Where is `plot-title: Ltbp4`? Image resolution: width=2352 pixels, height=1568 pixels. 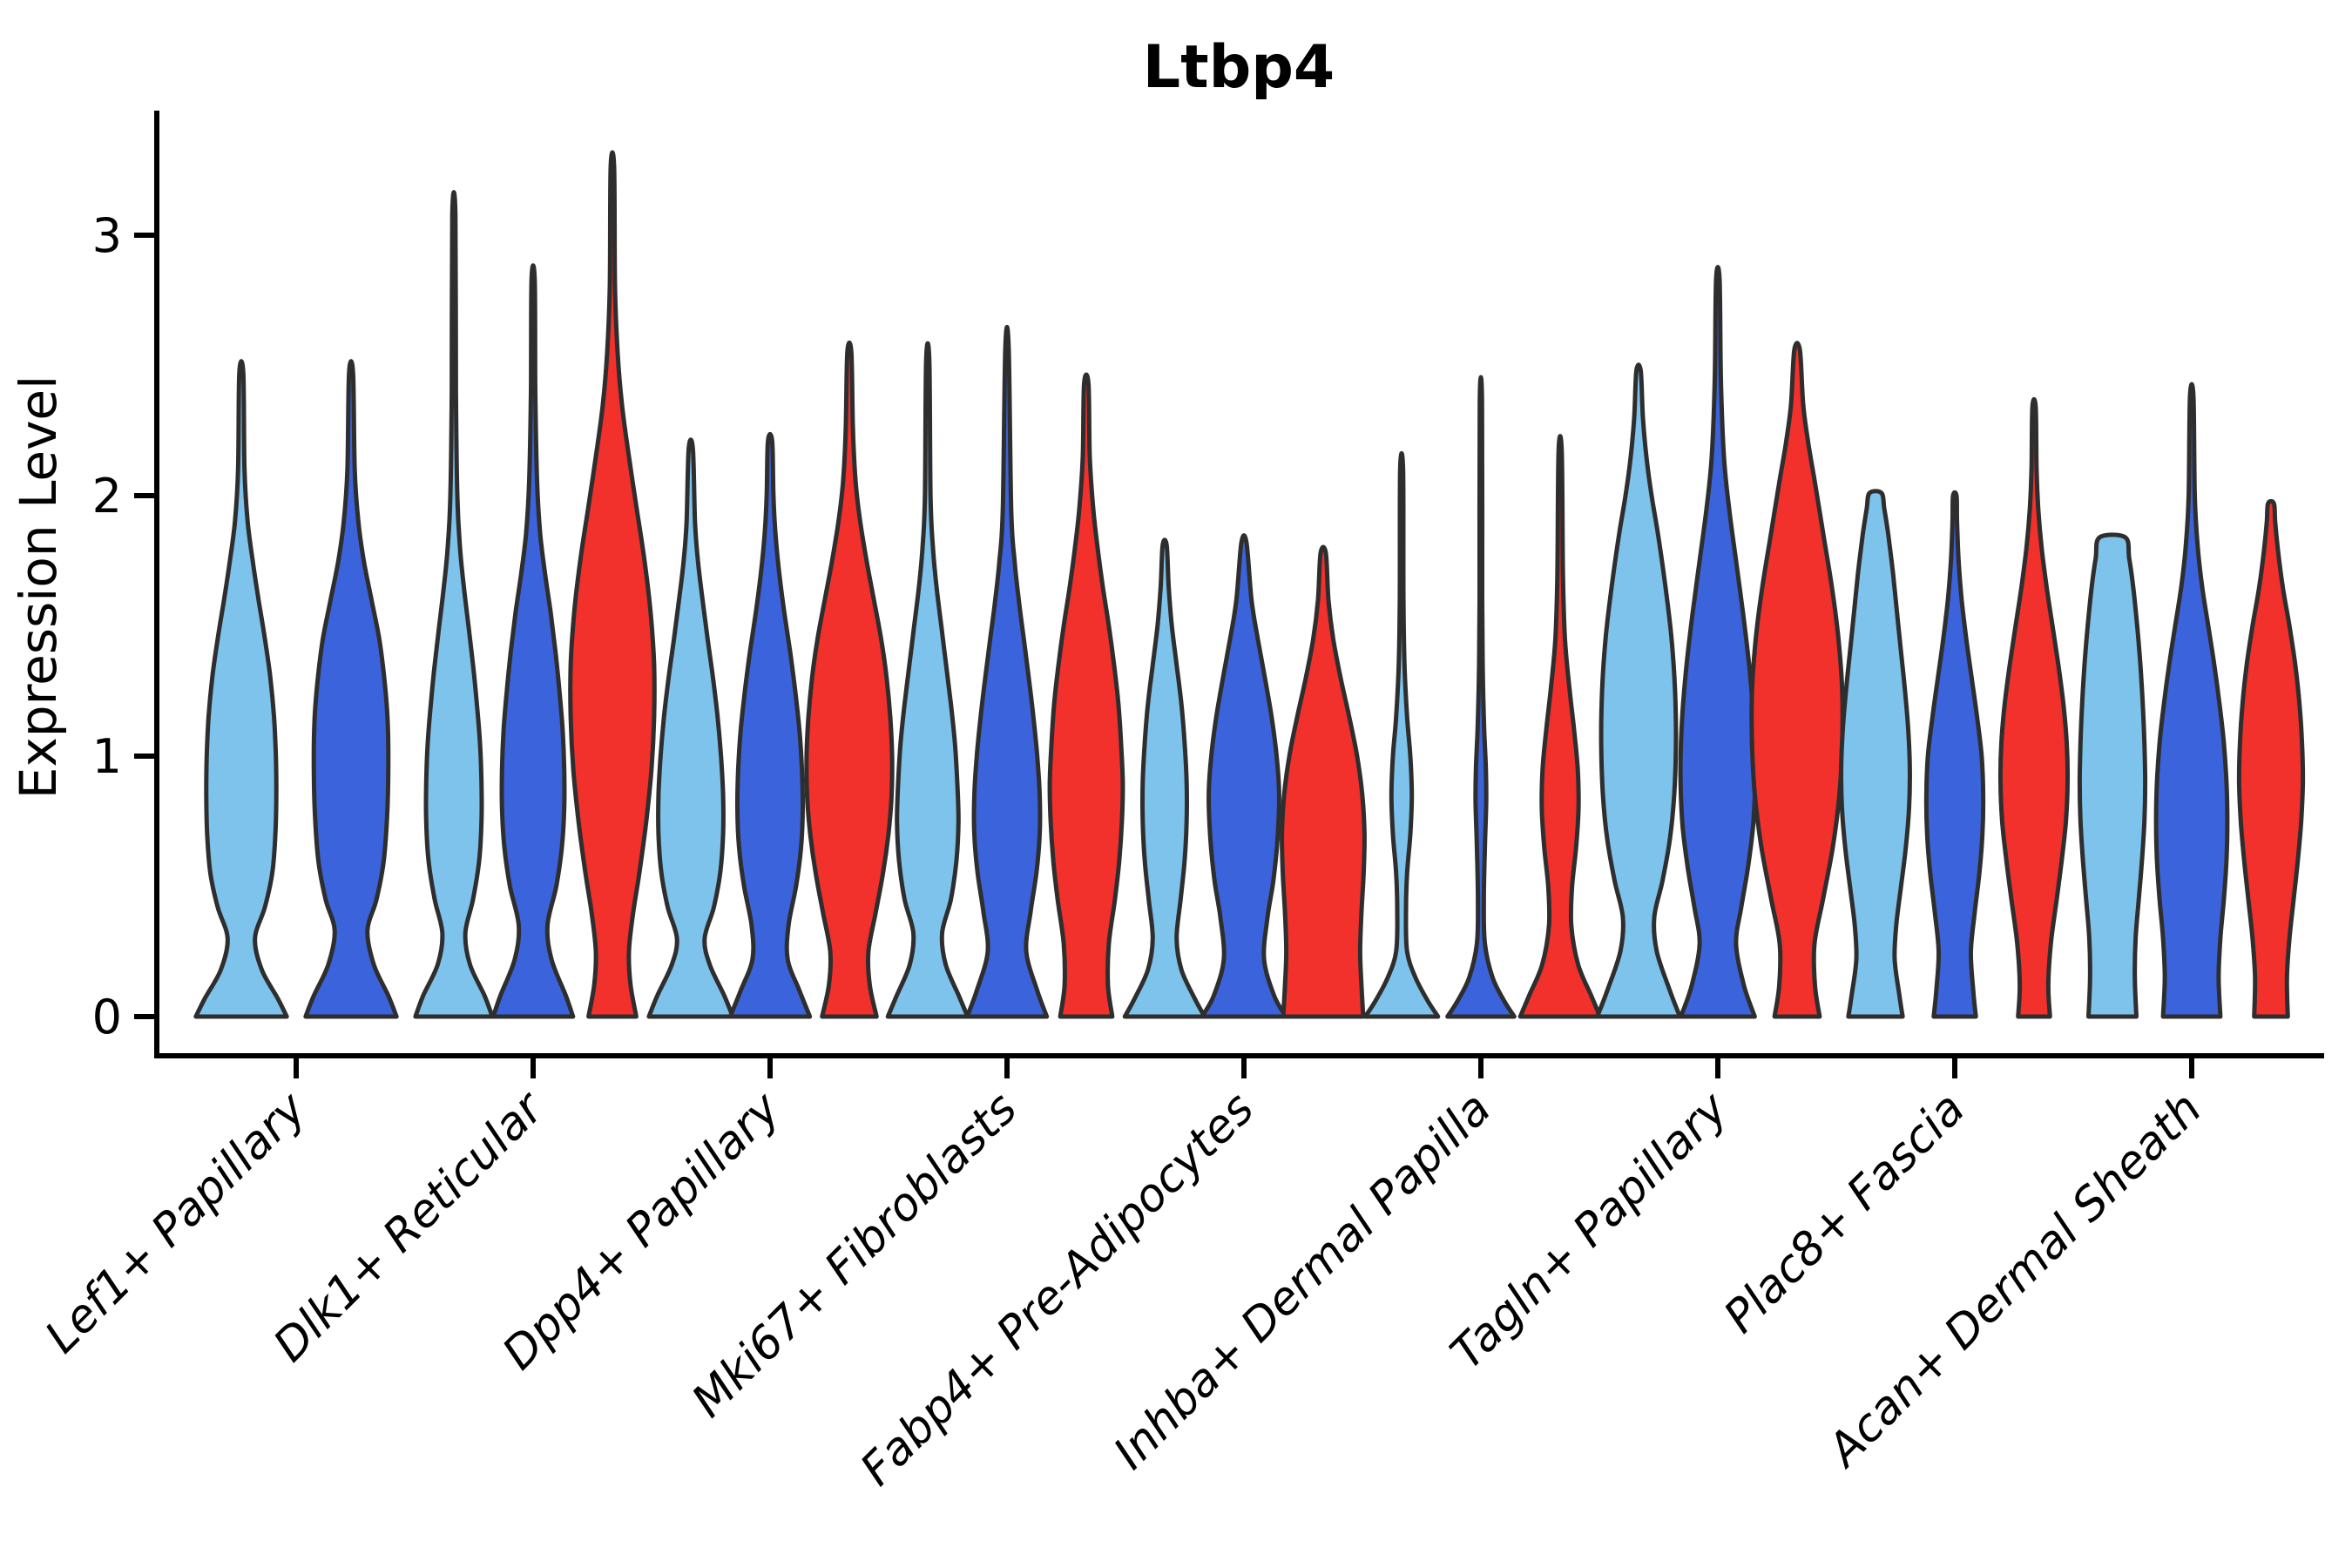
plot-title: Ltbp4 is located at coordinates (1239, 67).